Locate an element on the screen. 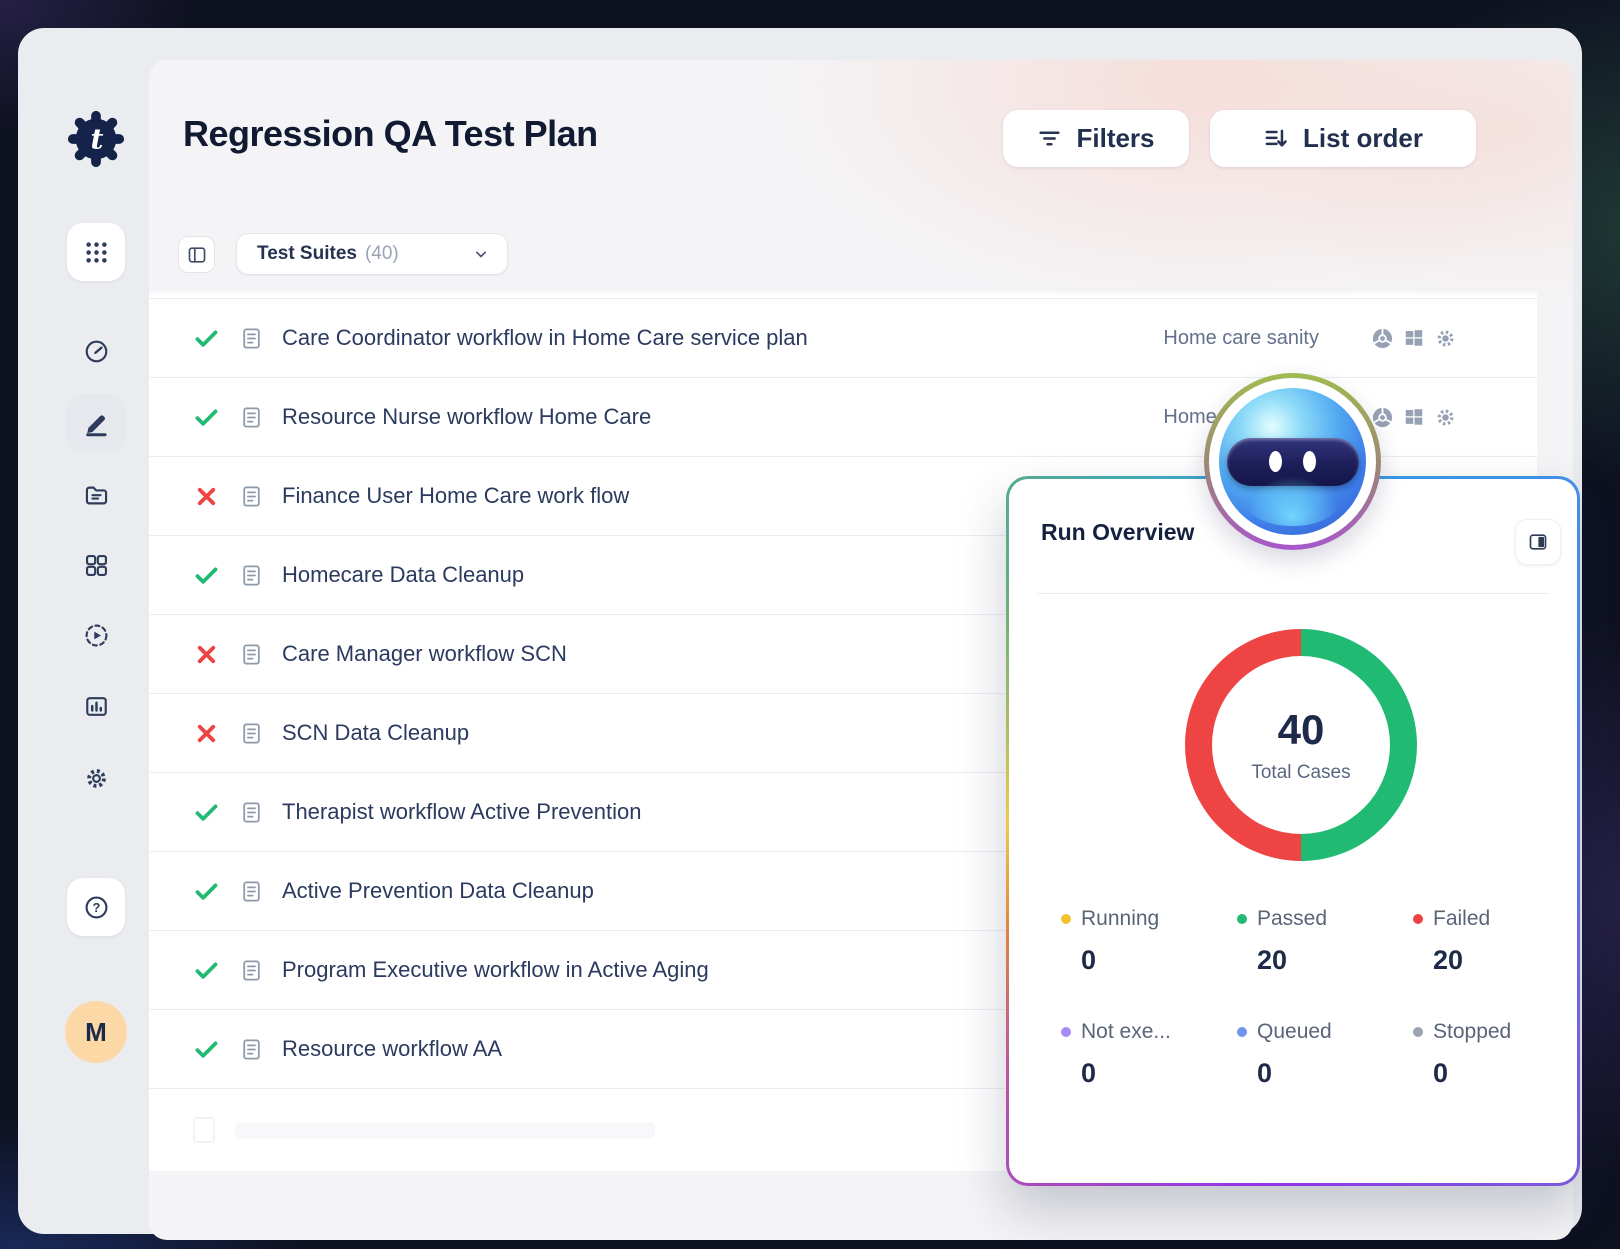  pencil-icon is located at coordinates (96, 425).